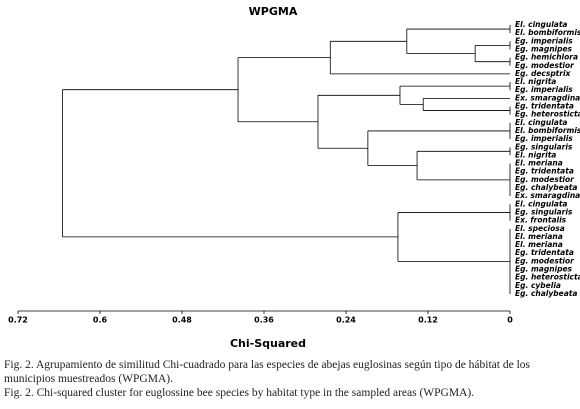 The width and height of the screenshot is (580, 409). I want to click on x-tick-label: 0, so click(510, 320).